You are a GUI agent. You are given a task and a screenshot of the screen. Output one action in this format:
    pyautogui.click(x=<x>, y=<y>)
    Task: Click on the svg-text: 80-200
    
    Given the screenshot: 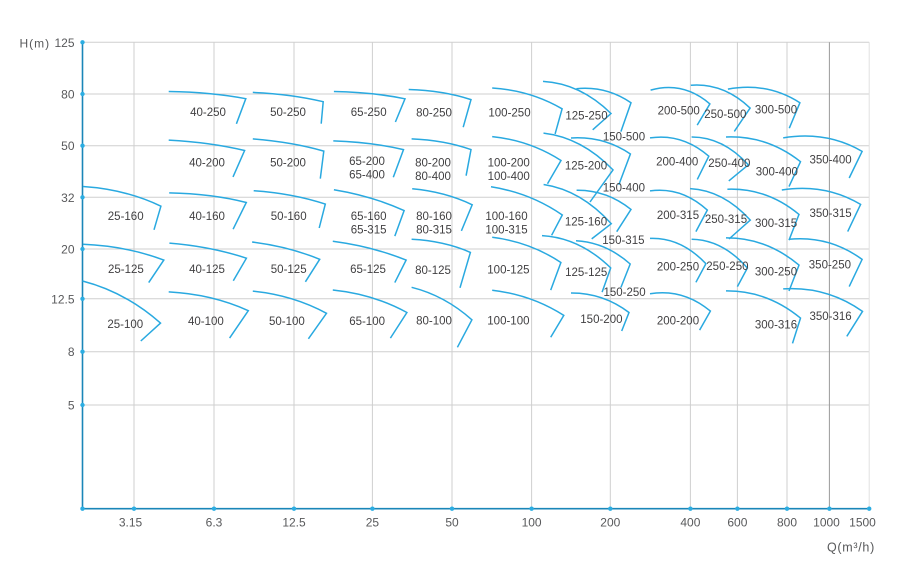 What is the action you would take?
    pyautogui.click(x=433, y=164)
    